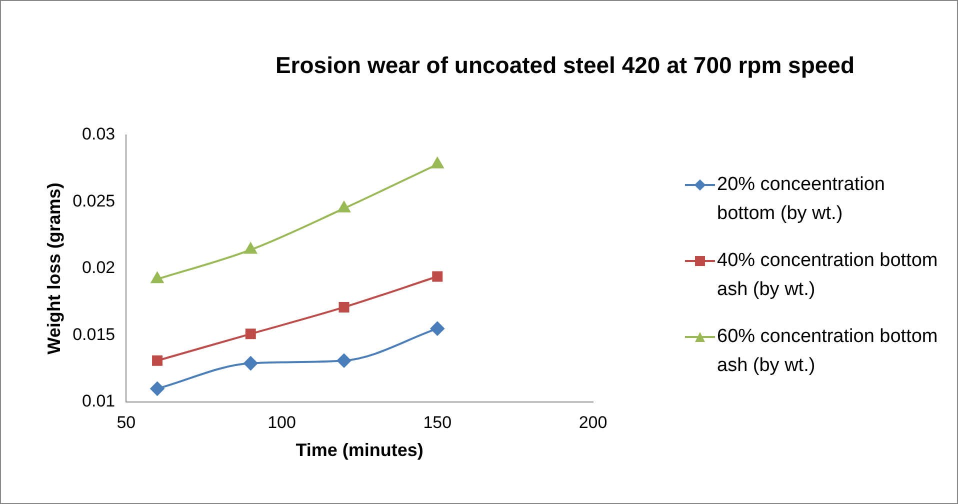  What do you see at coordinates (126, 422) in the screenshot?
I see `x-tick-label: 50` at bounding box center [126, 422].